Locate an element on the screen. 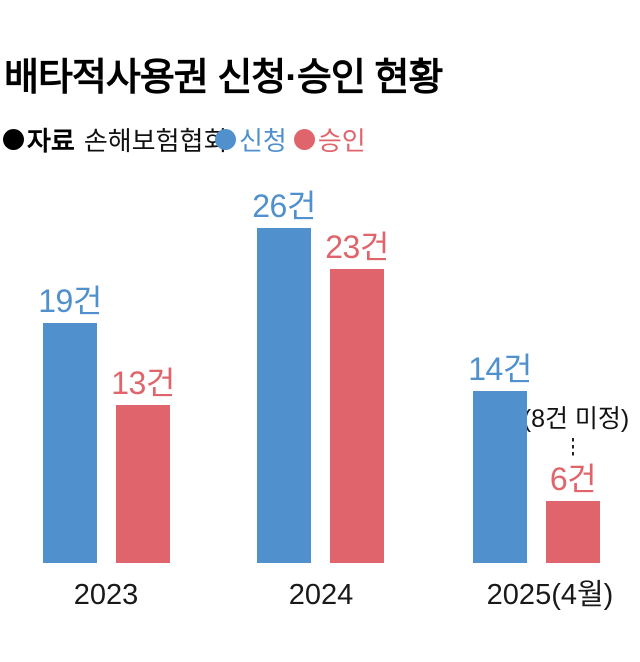 This screenshot has height=662, width=640. legend-label-approvals: 승인 is located at coordinates (341, 140).